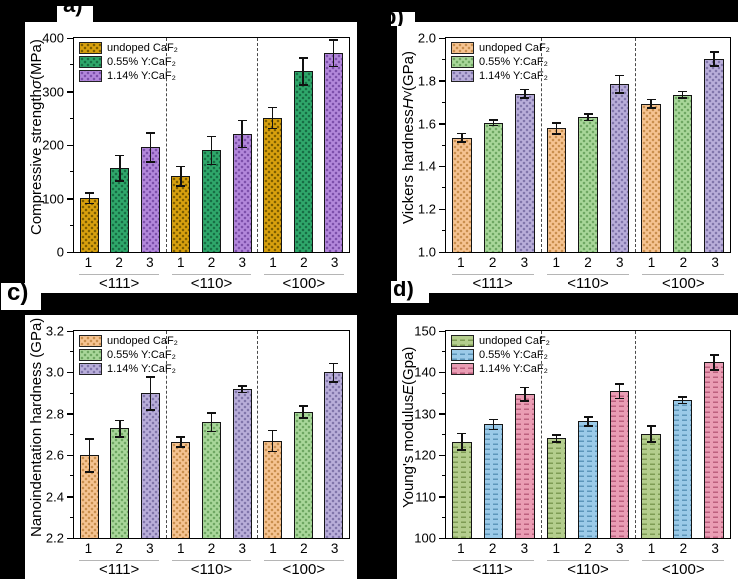  I want to click on bar-d-<111>-series1, so click(461, 489).